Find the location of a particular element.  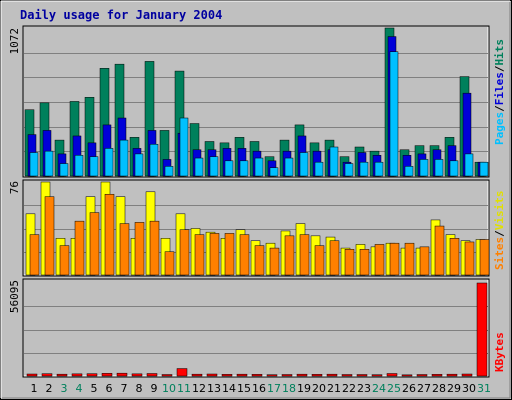

x-tick-label-day-31: 31 is located at coordinates (484, 388).